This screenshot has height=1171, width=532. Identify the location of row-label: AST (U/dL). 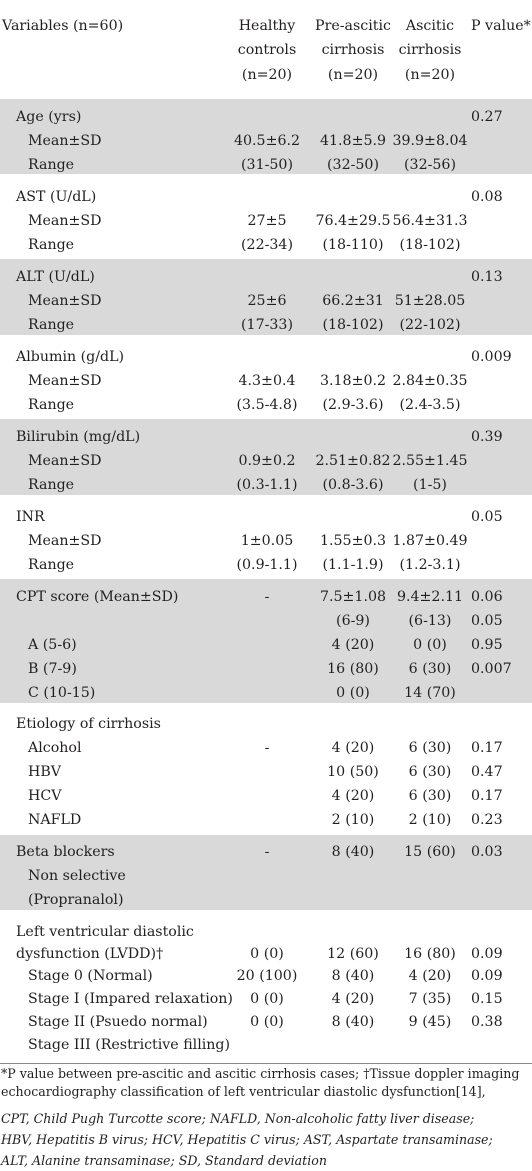
(56, 197).